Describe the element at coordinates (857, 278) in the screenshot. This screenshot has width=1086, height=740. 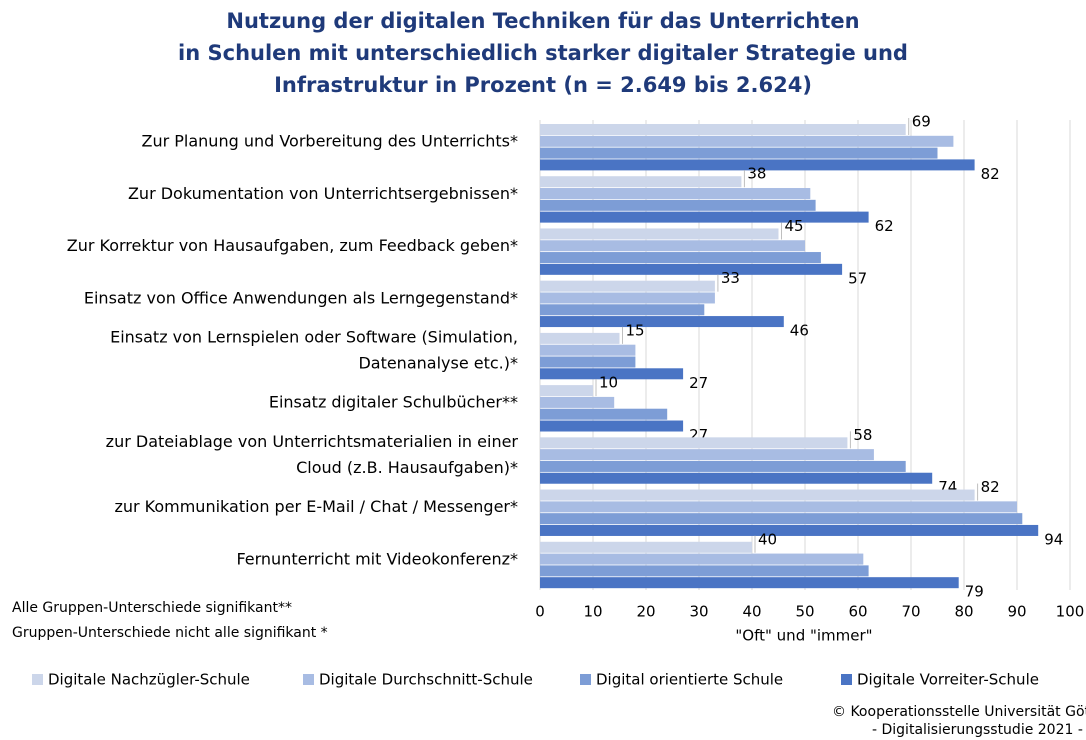
I see `data-label: 57` at that location.